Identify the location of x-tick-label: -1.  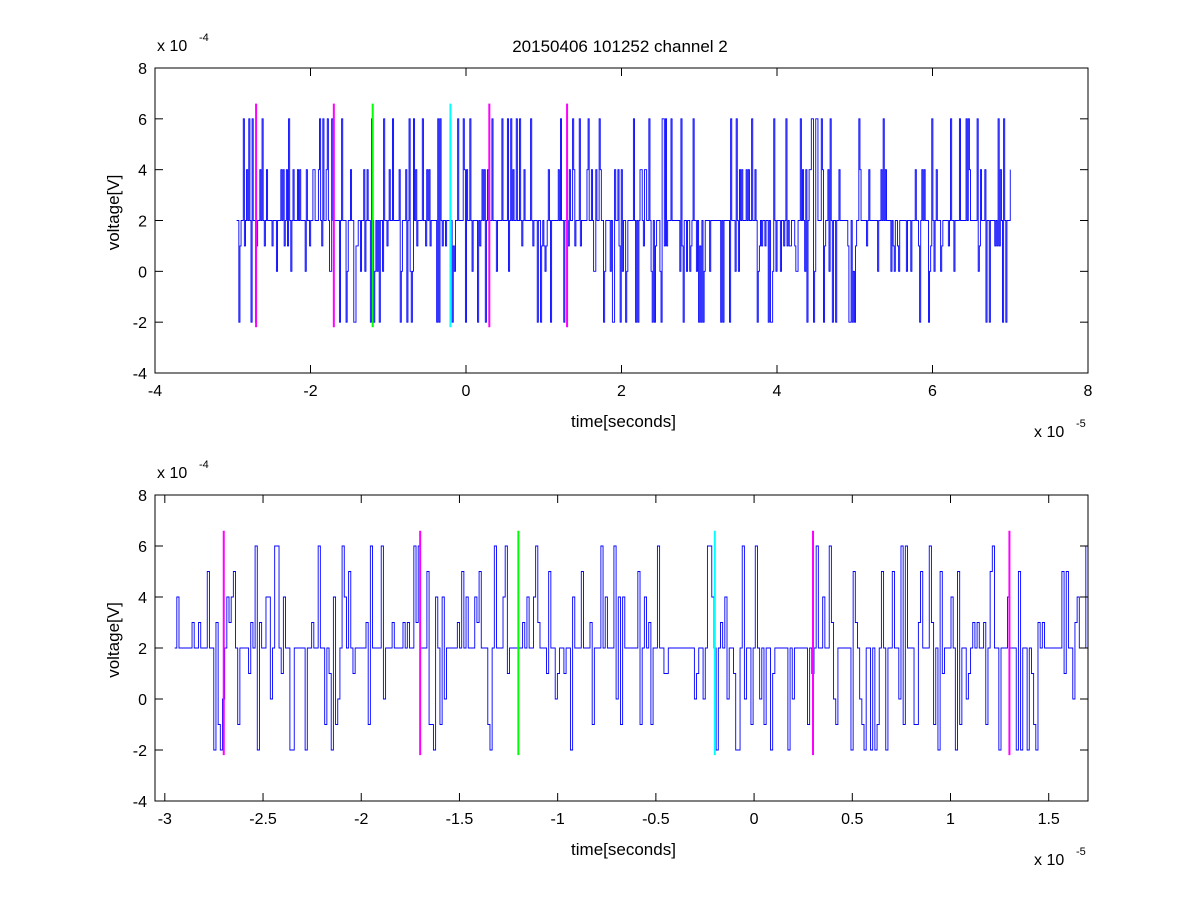
(558, 819).